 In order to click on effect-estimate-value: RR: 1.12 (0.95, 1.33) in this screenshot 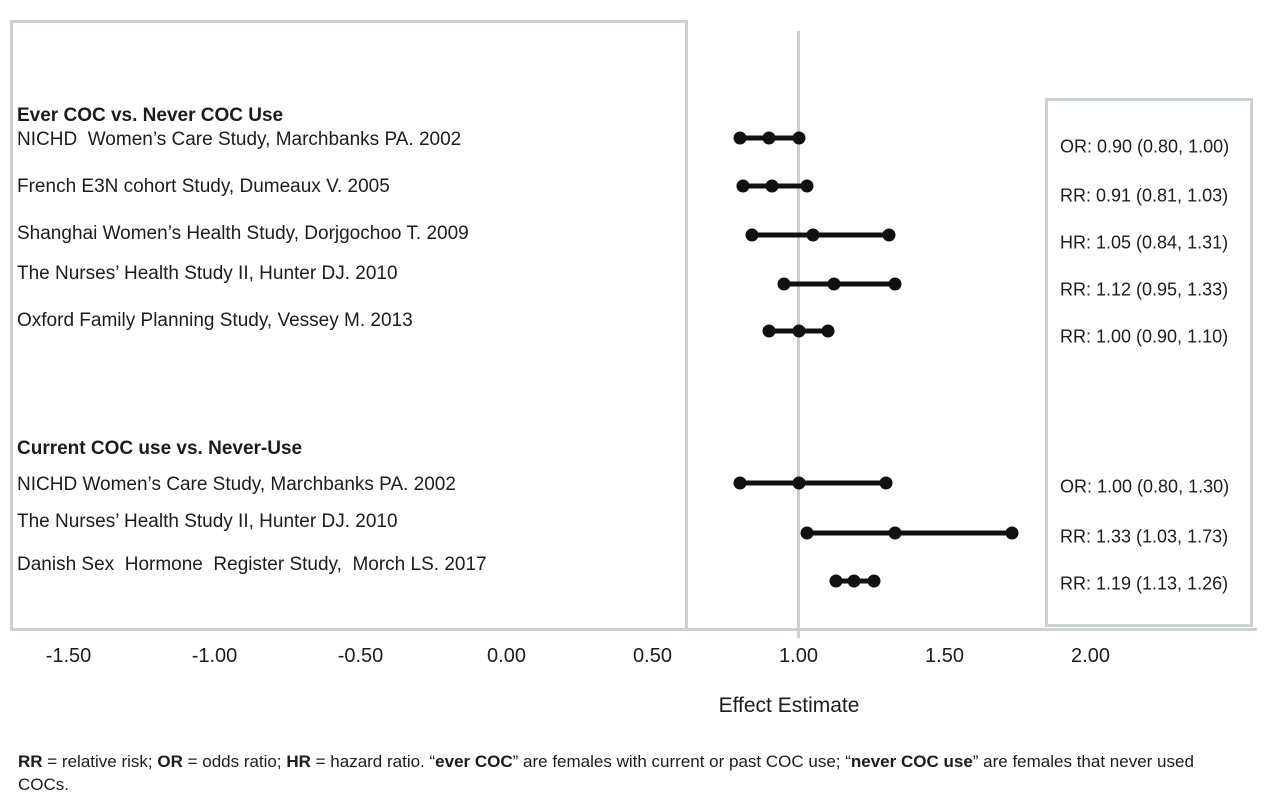, I will do `click(1144, 289)`.